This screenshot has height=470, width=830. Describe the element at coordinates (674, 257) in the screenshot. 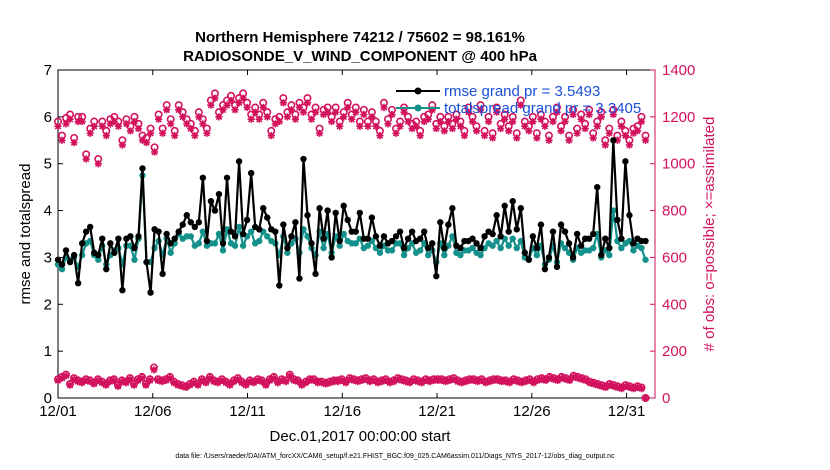

I see `y-right-tick-label: 600` at that location.